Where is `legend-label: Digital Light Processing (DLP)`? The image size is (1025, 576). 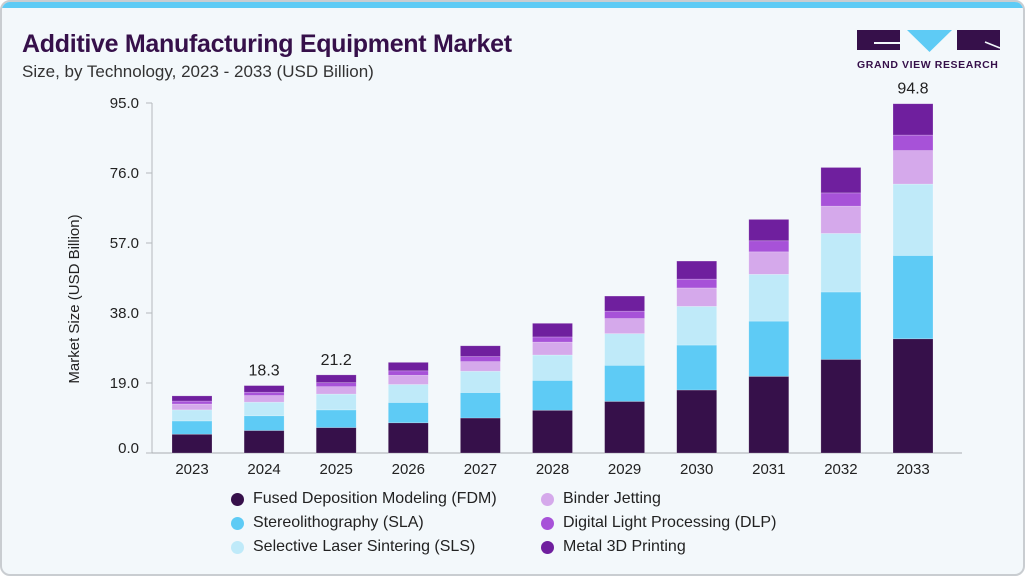 legend-label: Digital Light Processing (DLP) is located at coordinates (670, 522).